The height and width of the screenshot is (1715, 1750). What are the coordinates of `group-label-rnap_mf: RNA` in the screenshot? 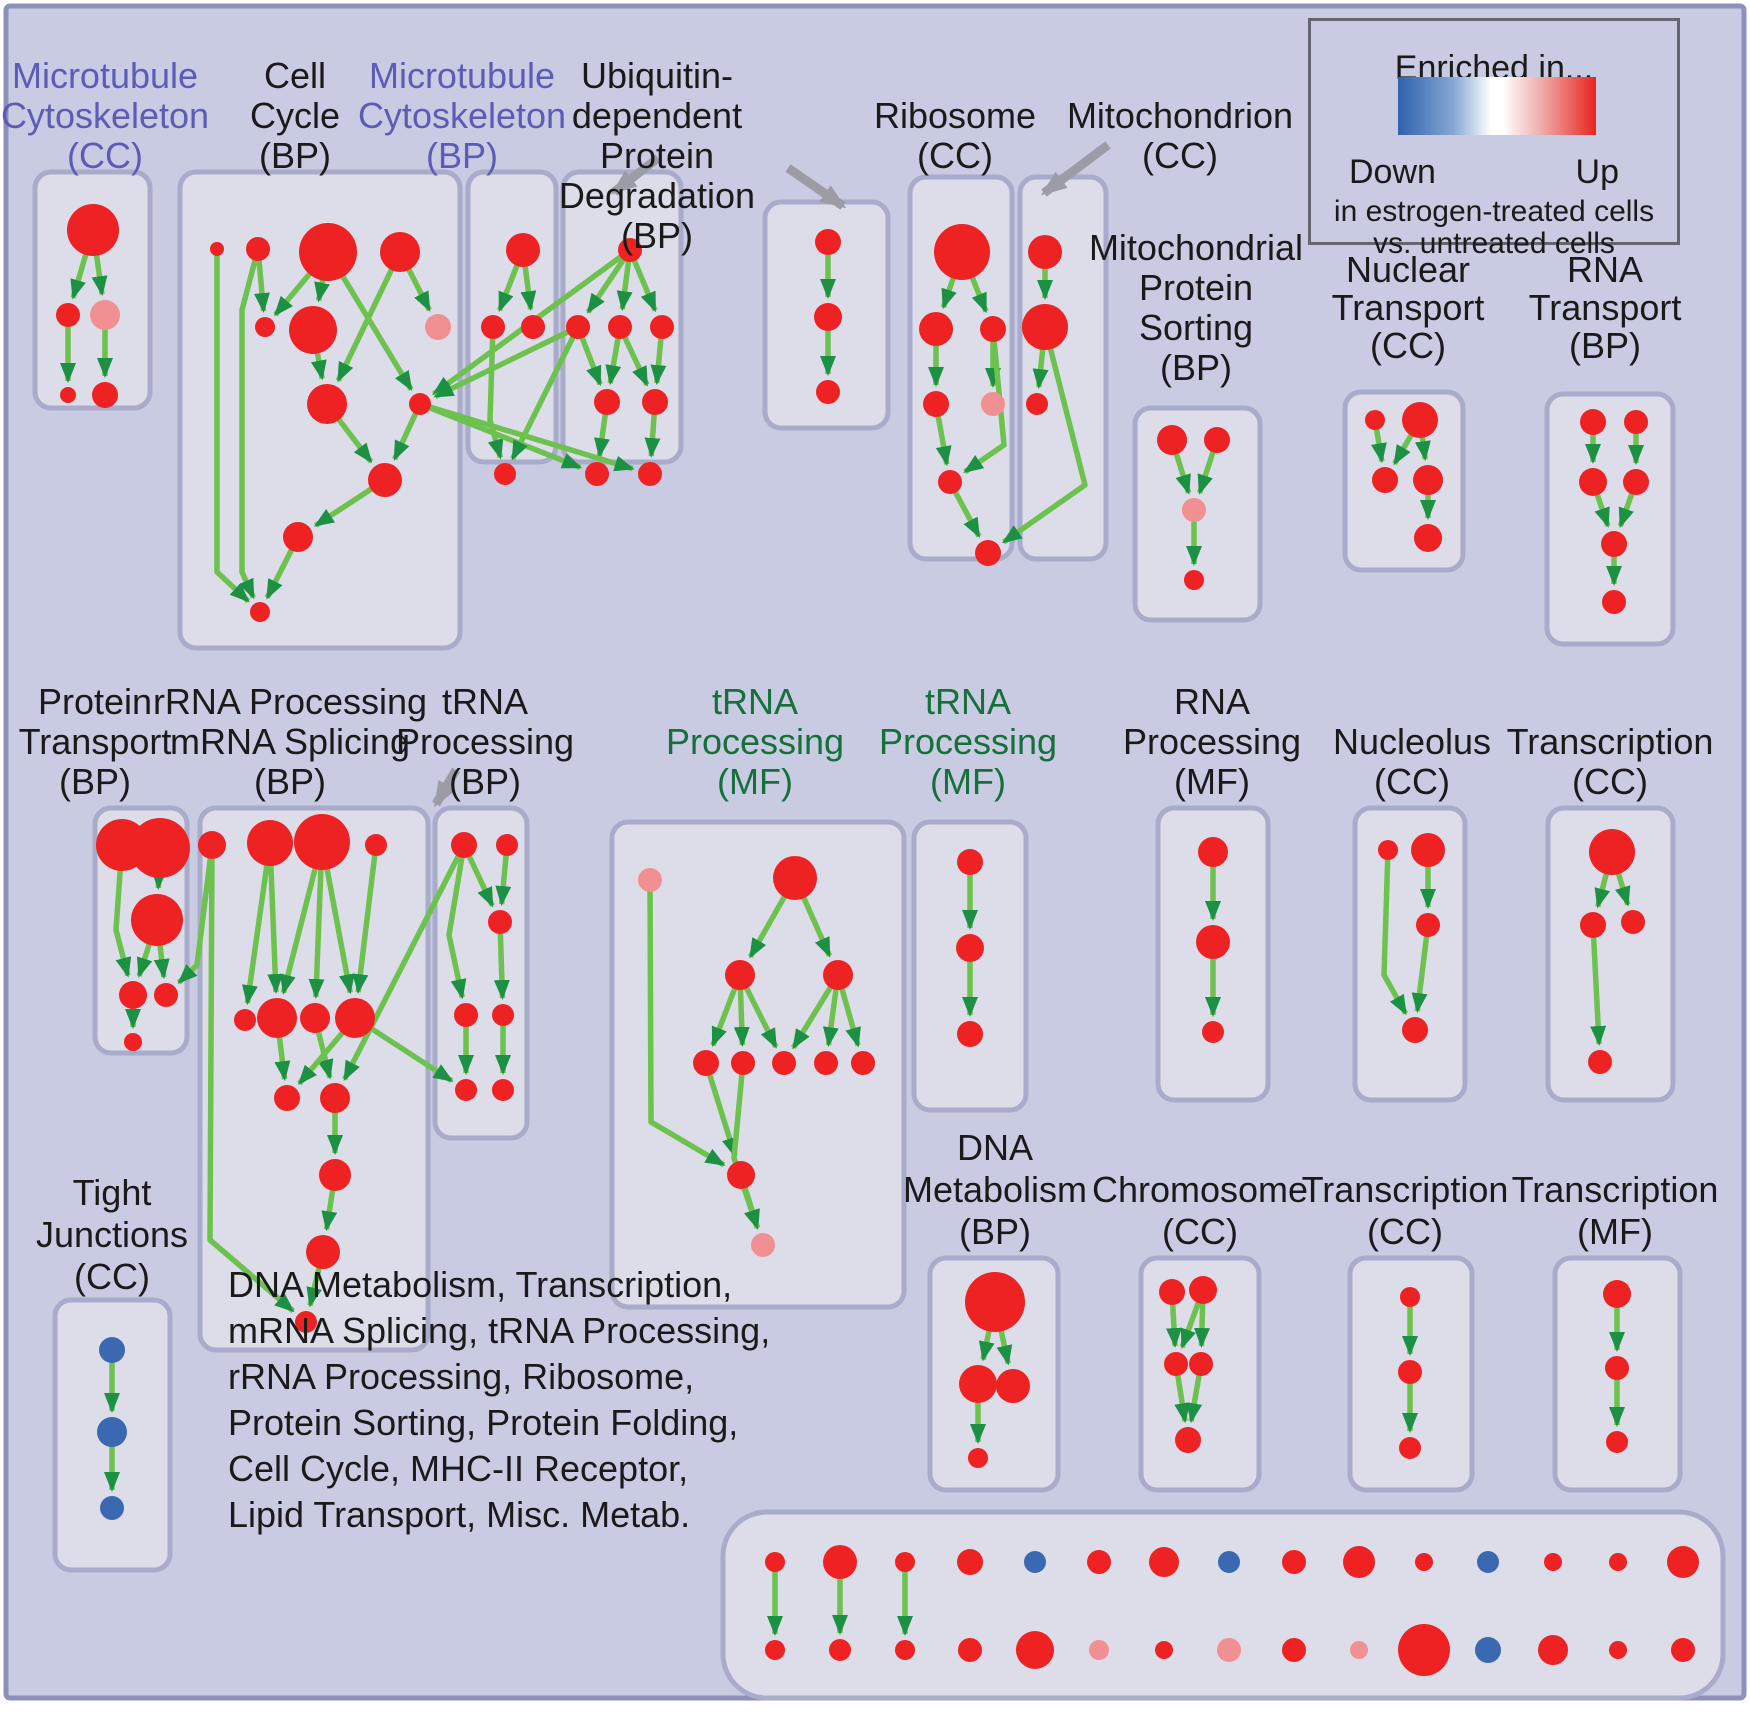 It's located at (1212, 701).